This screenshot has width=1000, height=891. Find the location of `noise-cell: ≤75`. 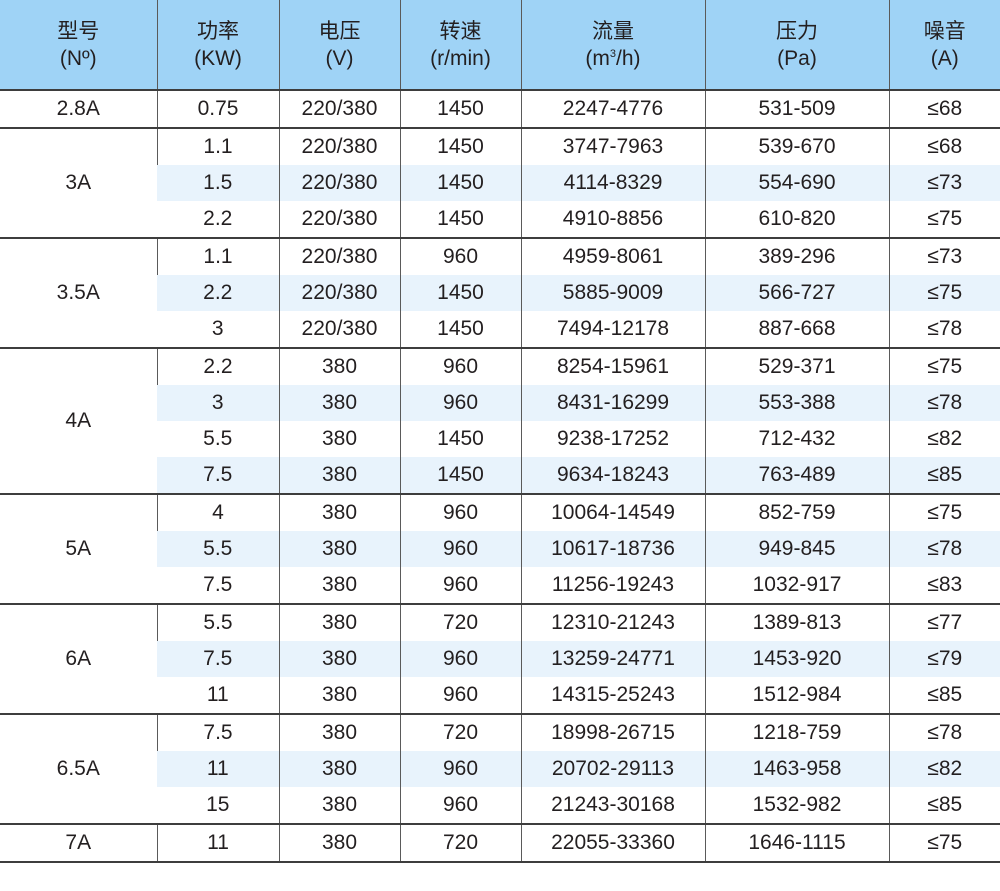

noise-cell: ≤75 is located at coordinates (944, 512).